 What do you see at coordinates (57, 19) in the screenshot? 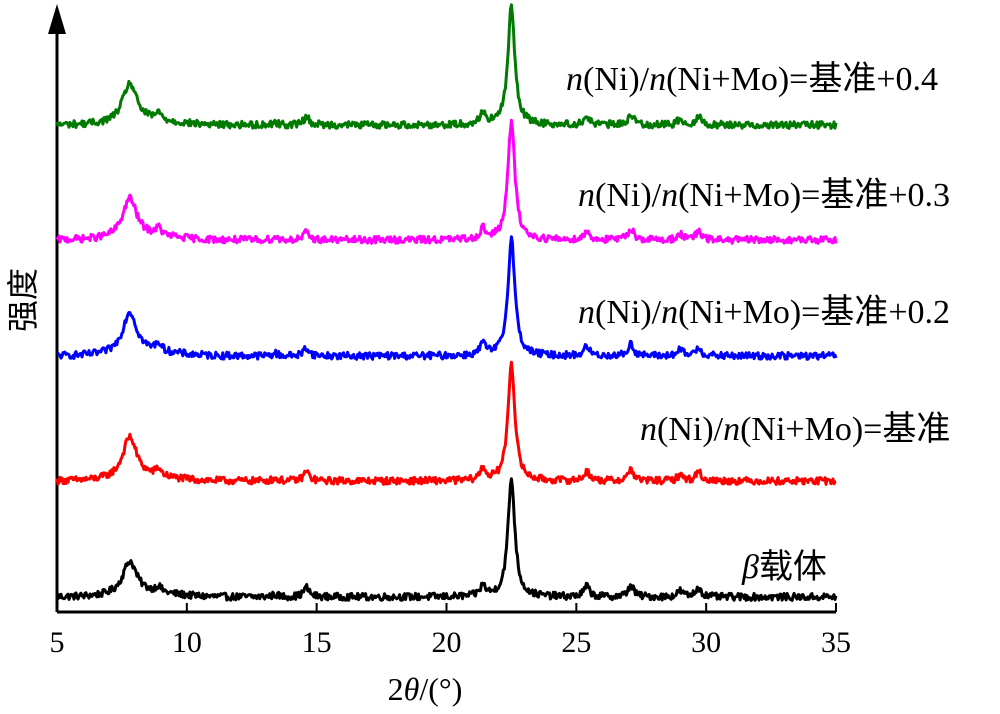
I see `y-axis-arrow` at bounding box center [57, 19].